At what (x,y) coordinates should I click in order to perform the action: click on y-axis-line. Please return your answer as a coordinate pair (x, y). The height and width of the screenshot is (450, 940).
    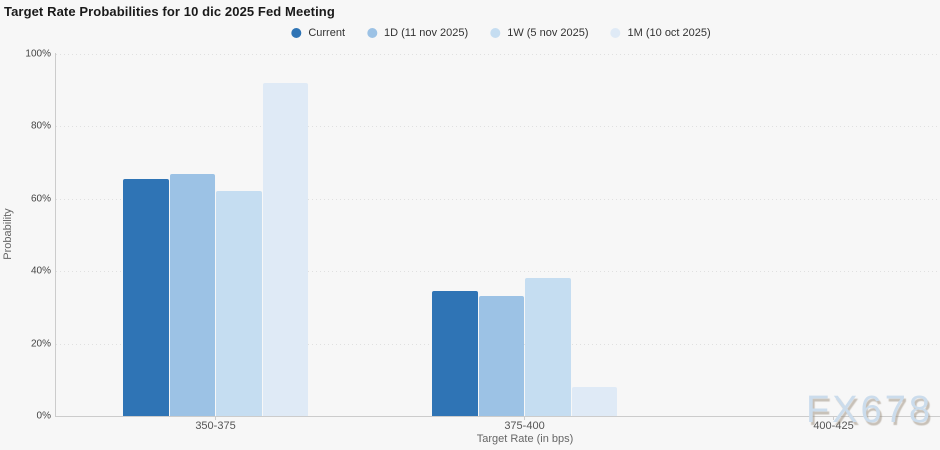
    Looking at the image, I should click on (55, 234).